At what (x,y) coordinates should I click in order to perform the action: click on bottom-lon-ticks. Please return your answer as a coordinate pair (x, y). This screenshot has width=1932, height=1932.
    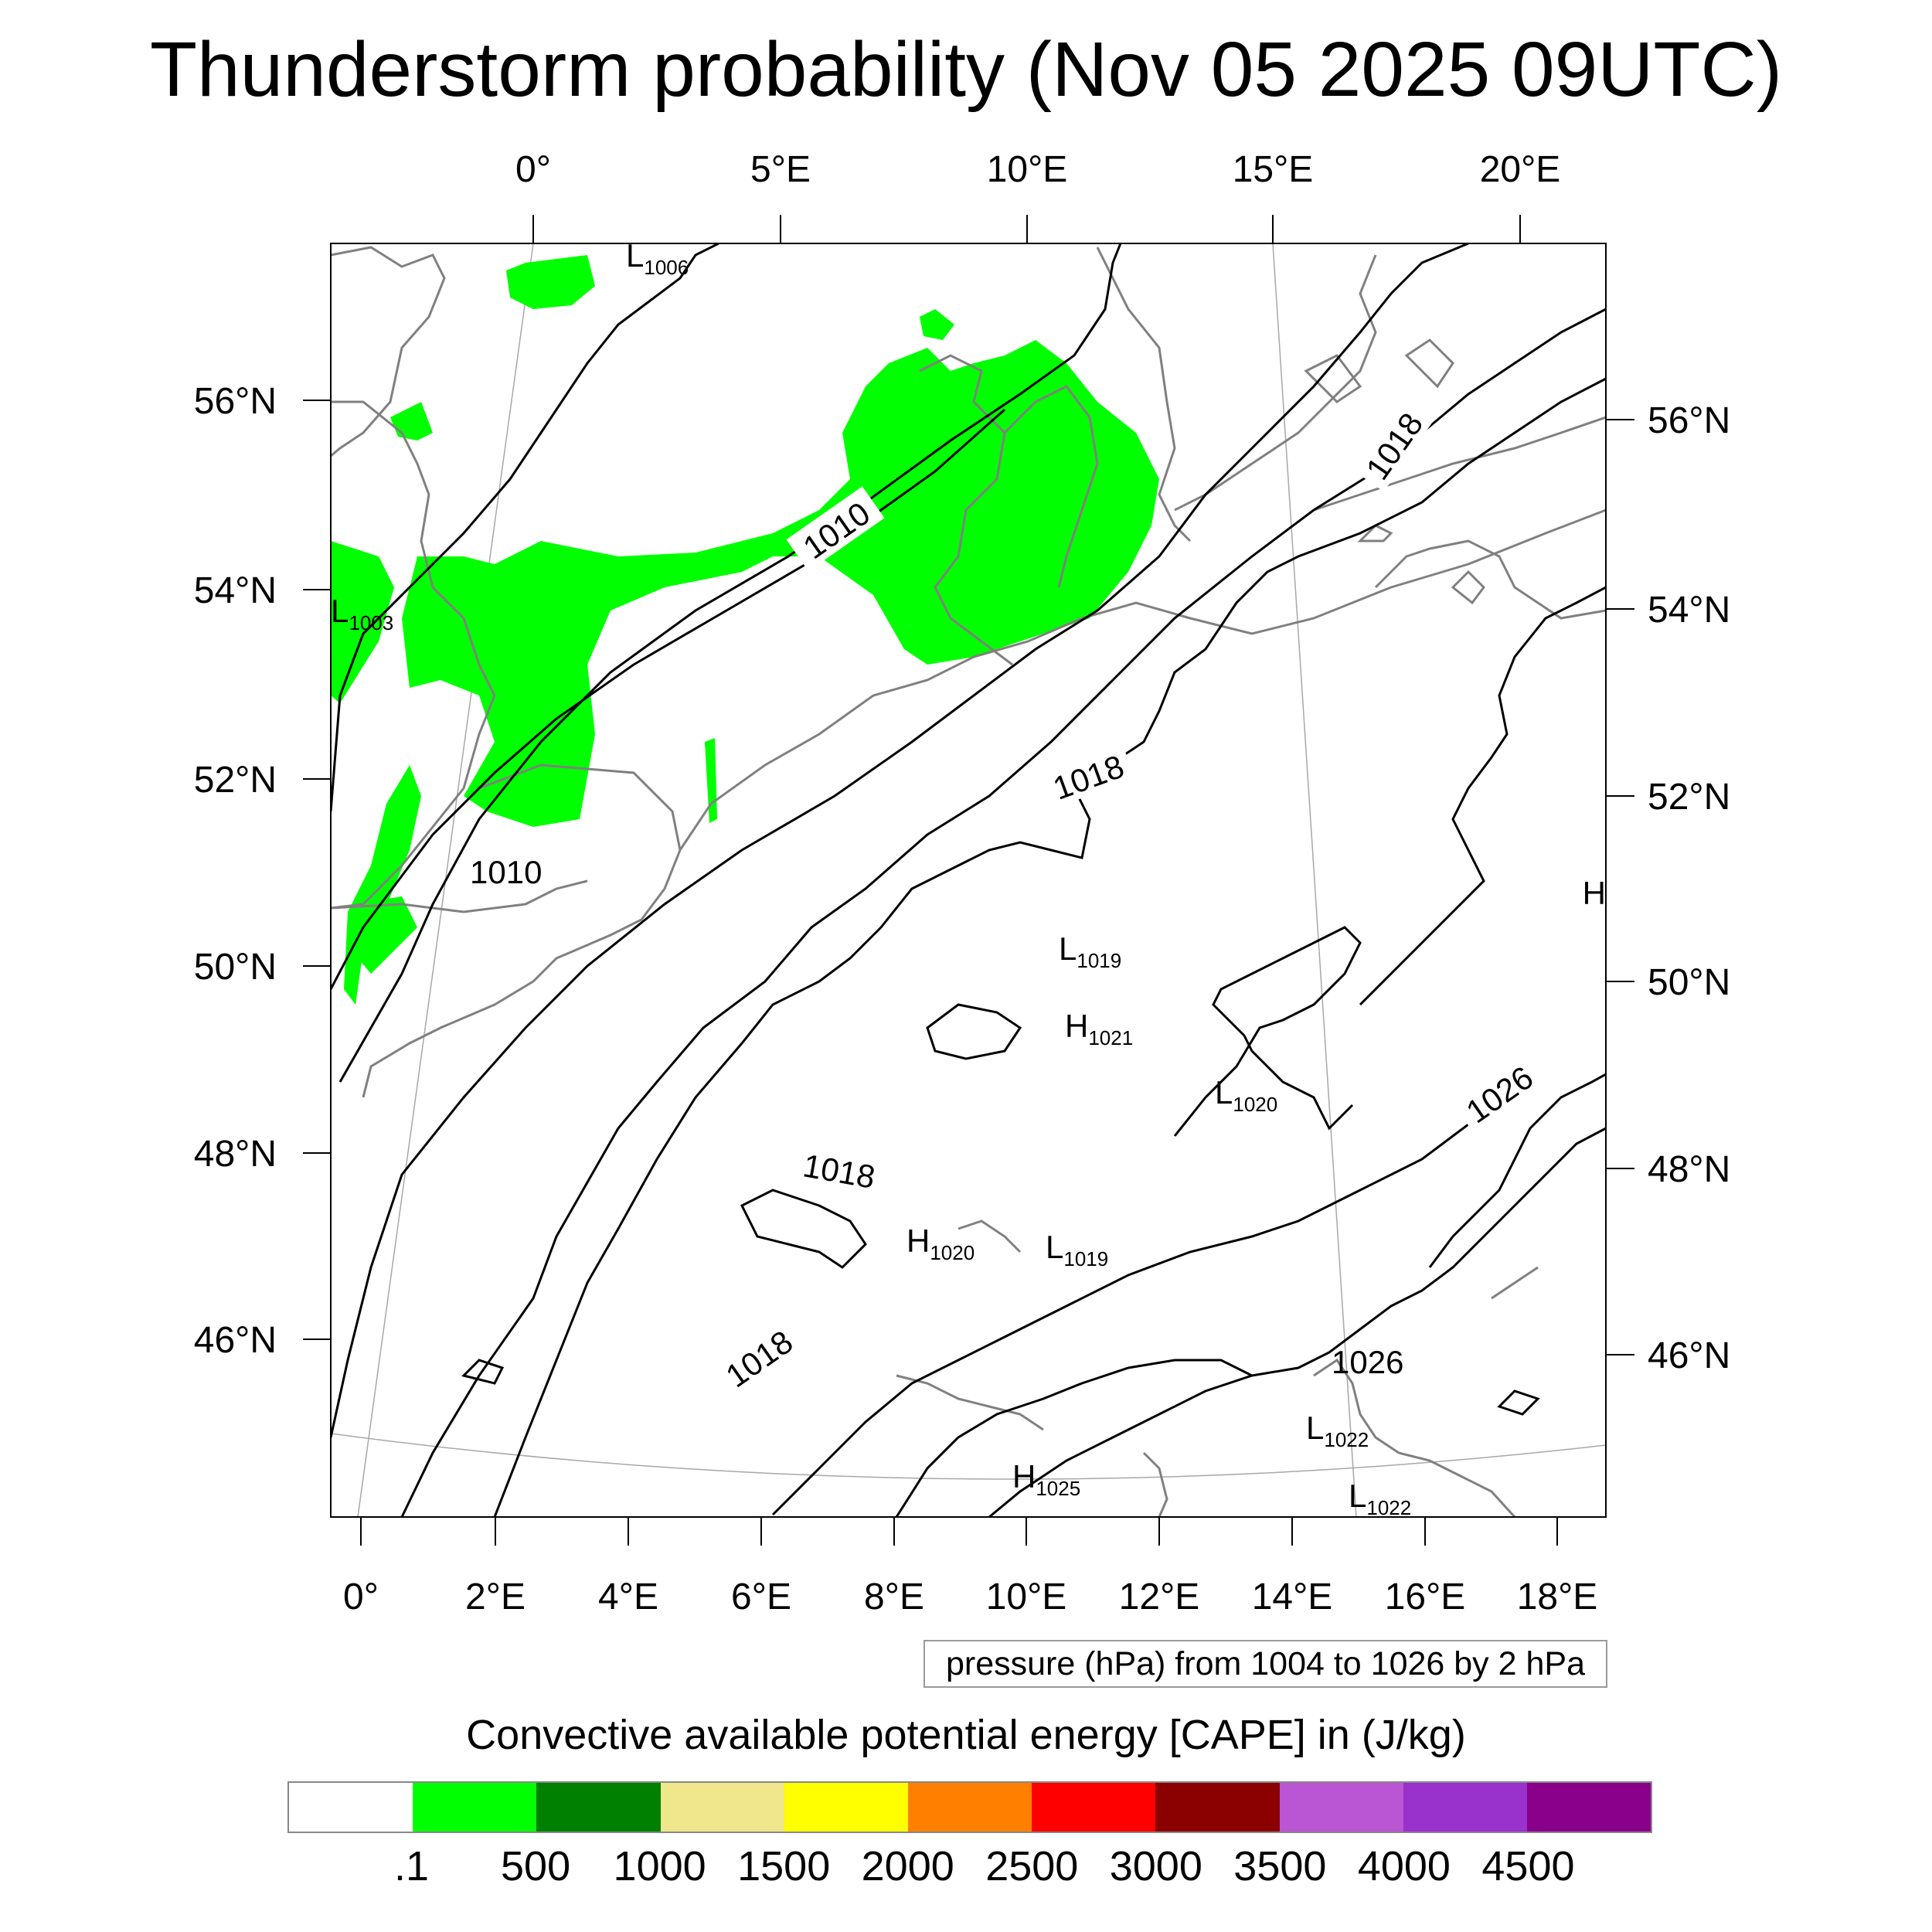
    Looking at the image, I should click on (959, 1532).